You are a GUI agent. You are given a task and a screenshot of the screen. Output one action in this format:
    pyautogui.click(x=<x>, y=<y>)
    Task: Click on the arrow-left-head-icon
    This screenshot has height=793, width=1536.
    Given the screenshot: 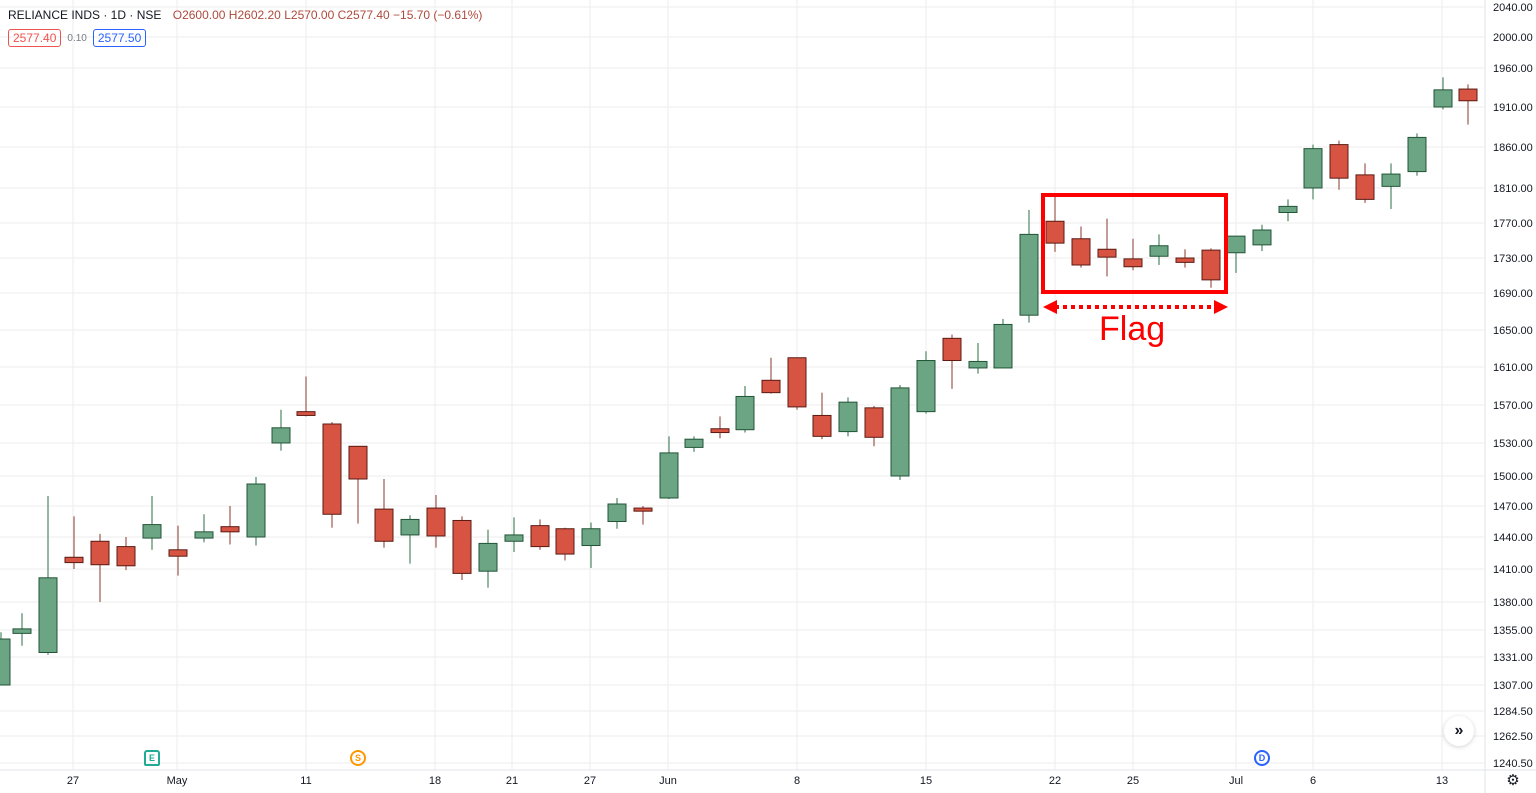 What is the action you would take?
    pyautogui.click(x=1050, y=307)
    